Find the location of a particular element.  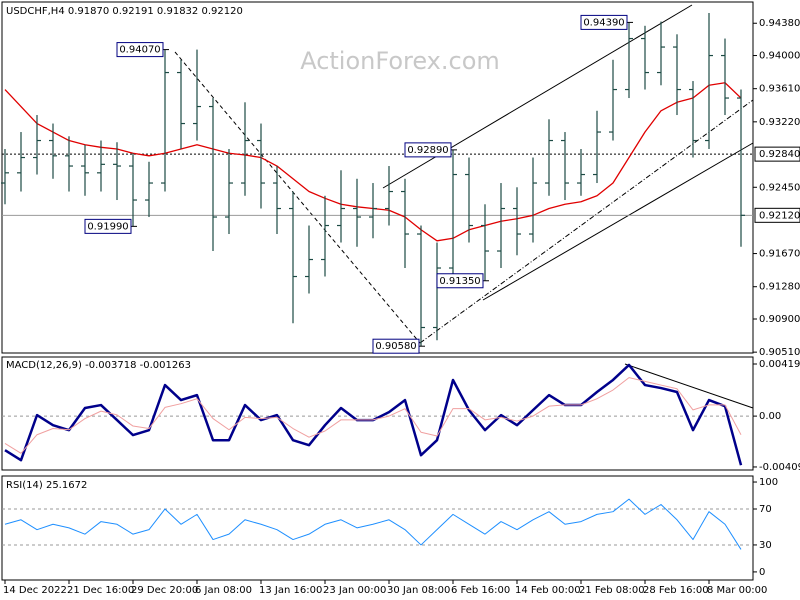

y-tick-label: 0.90900 is located at coordinates (779, 319).